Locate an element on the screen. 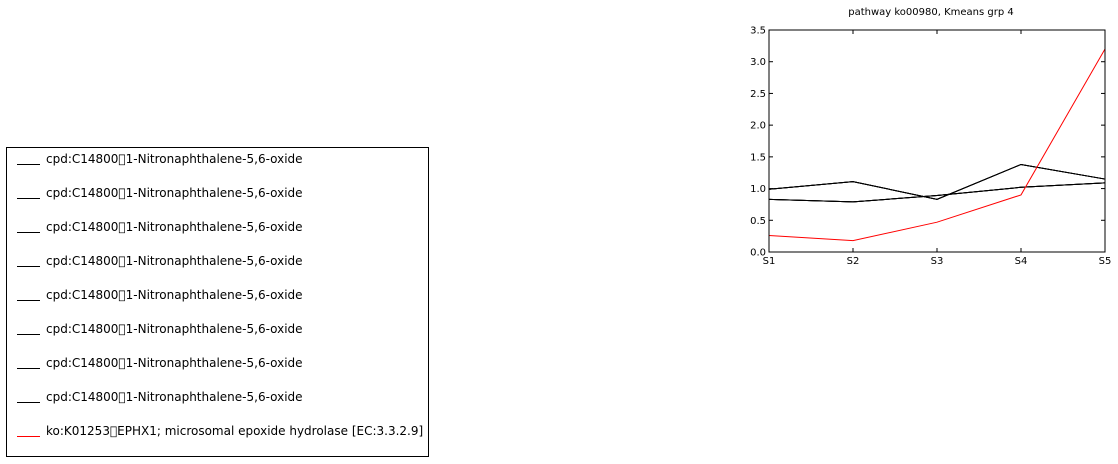 The width and height of the screenshot is (1118, 464). y-tick-label: 1.5 is located at coordinates (758, 157).